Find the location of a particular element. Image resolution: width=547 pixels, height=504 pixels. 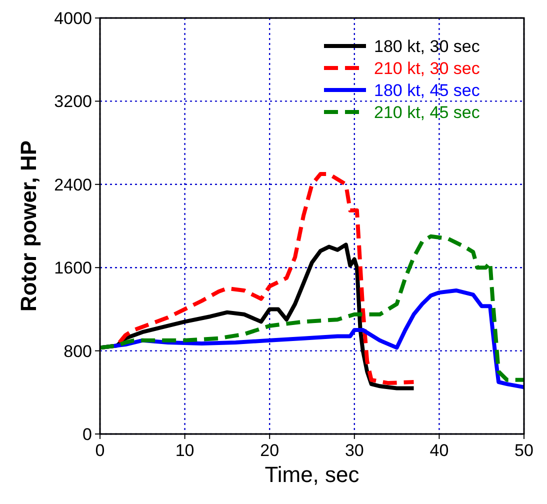

x-tick-label: 40 is located at coordinates (439, 450).